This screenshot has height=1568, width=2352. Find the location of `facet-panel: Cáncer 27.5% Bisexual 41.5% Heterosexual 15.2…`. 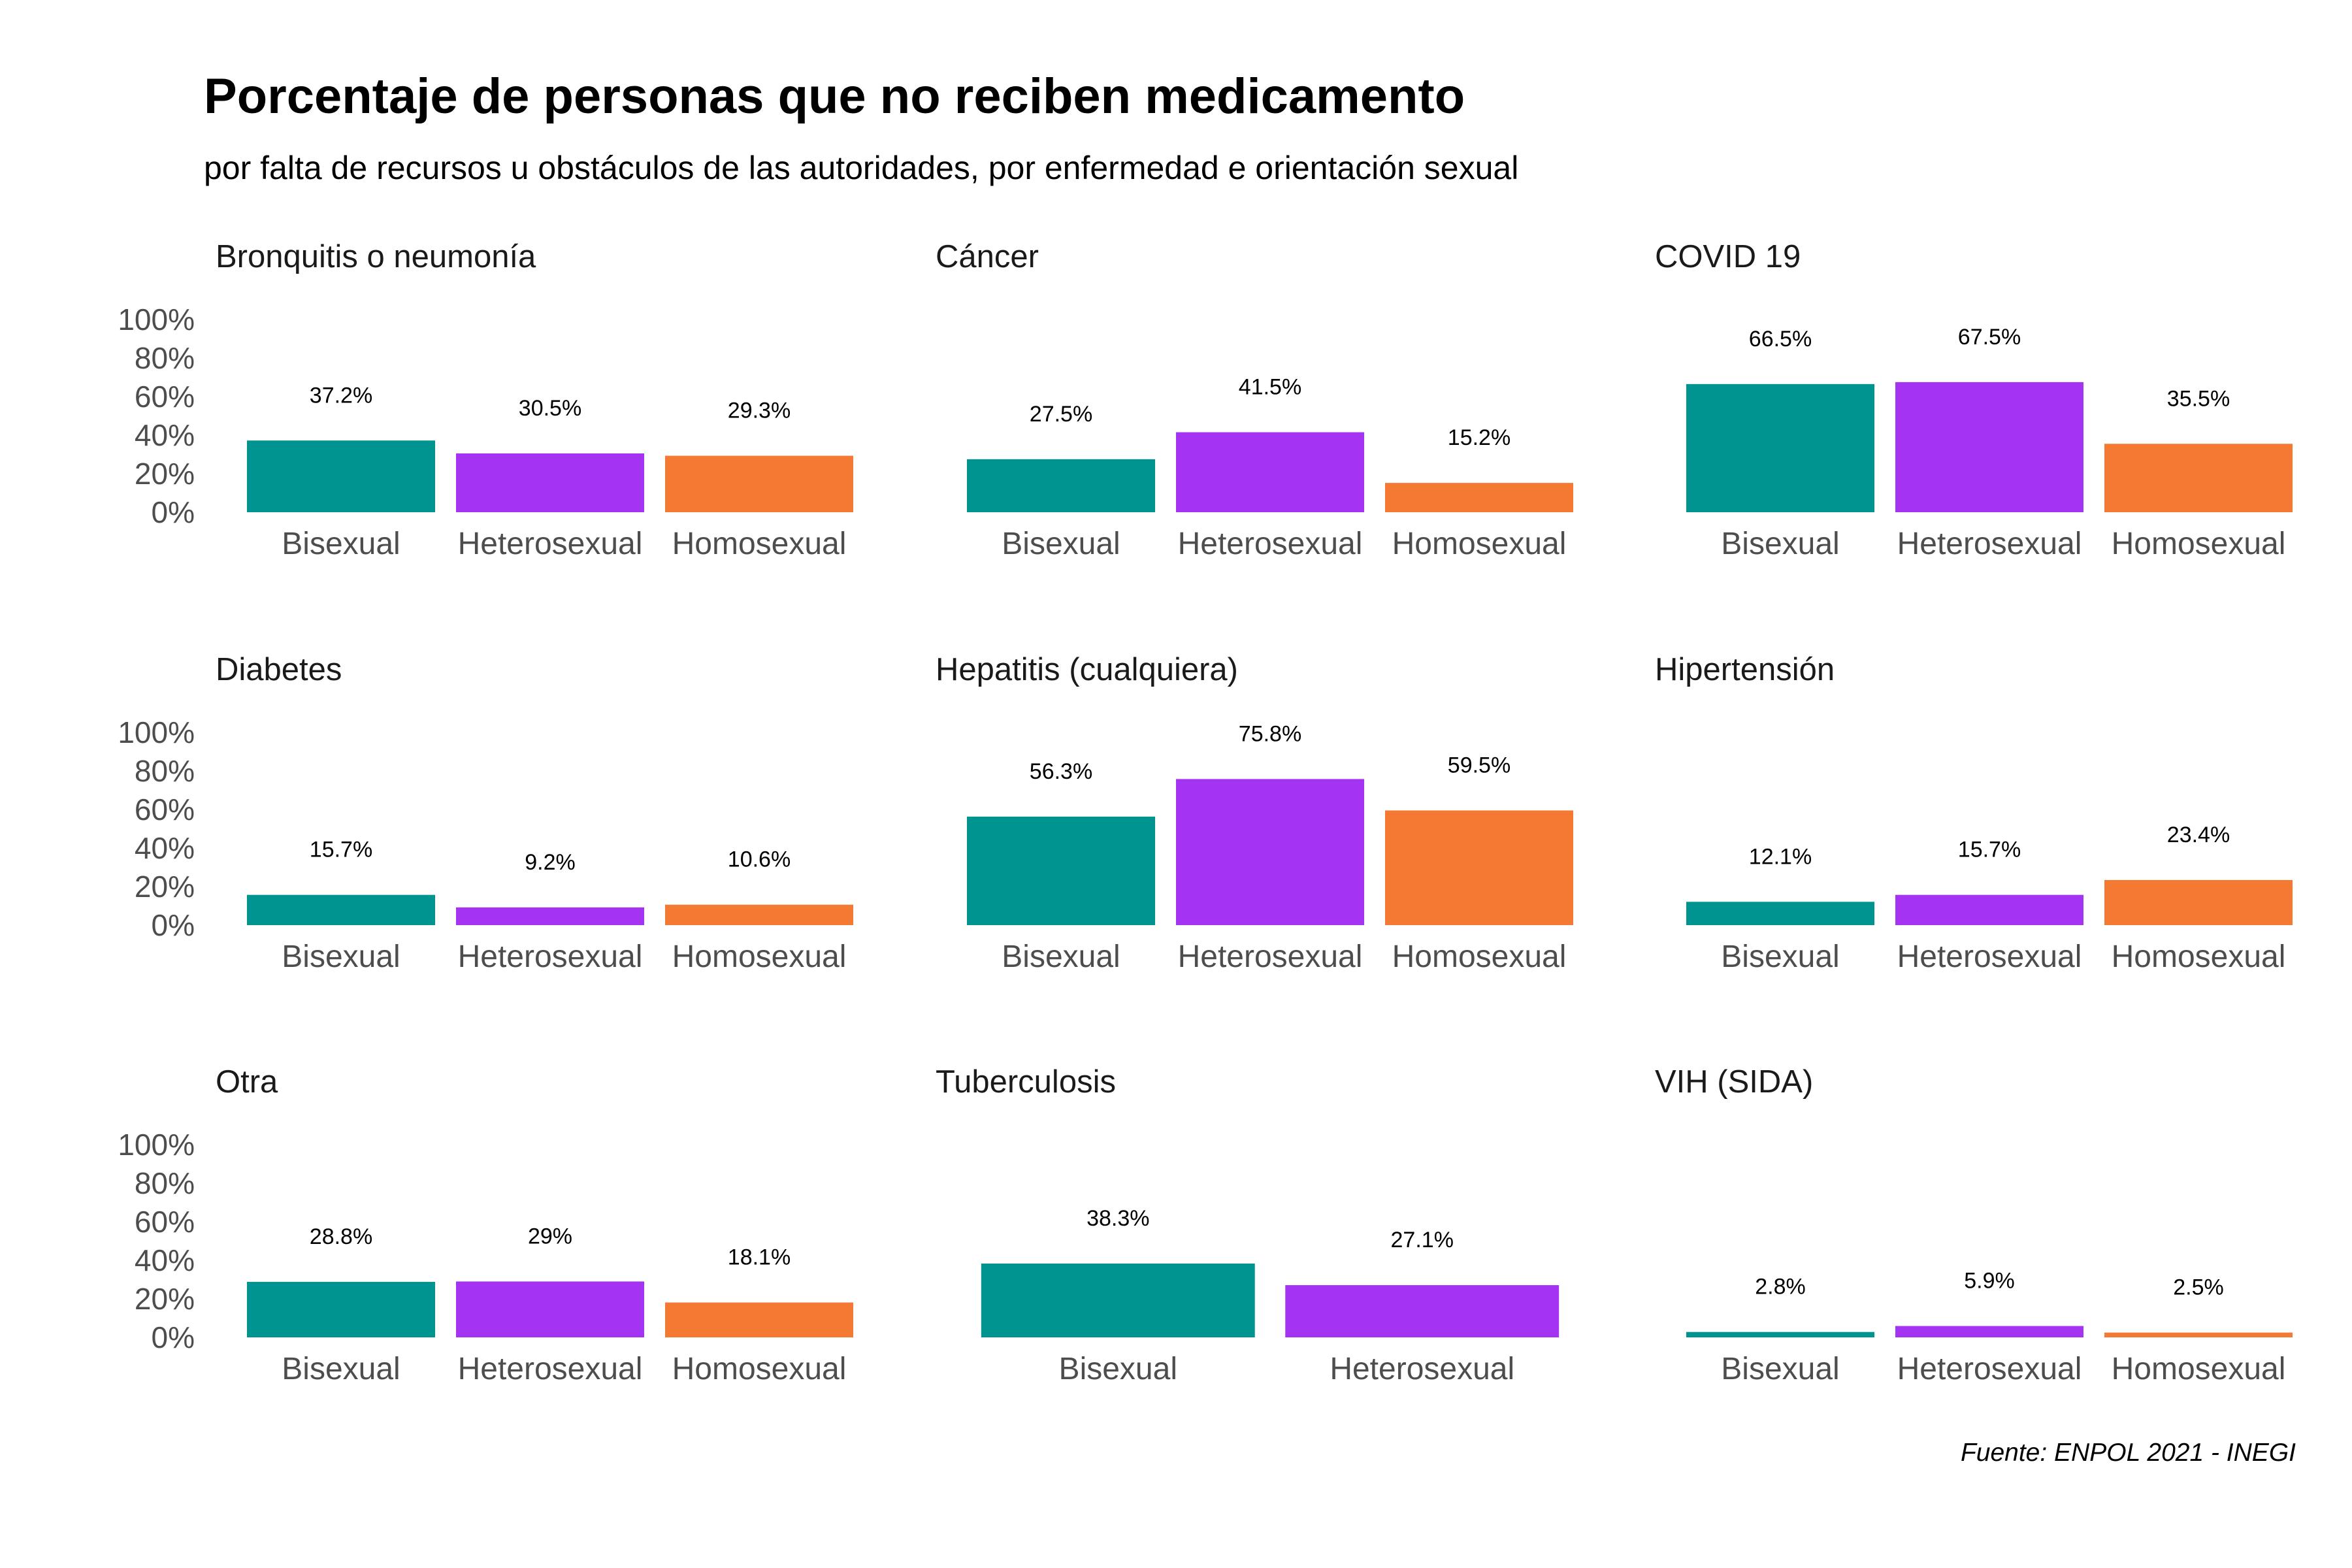

facet-panel: Cáncer 27.5% Bisexual 41.5% Heterosexual 15.2… is located at coordinates (1254, 400).